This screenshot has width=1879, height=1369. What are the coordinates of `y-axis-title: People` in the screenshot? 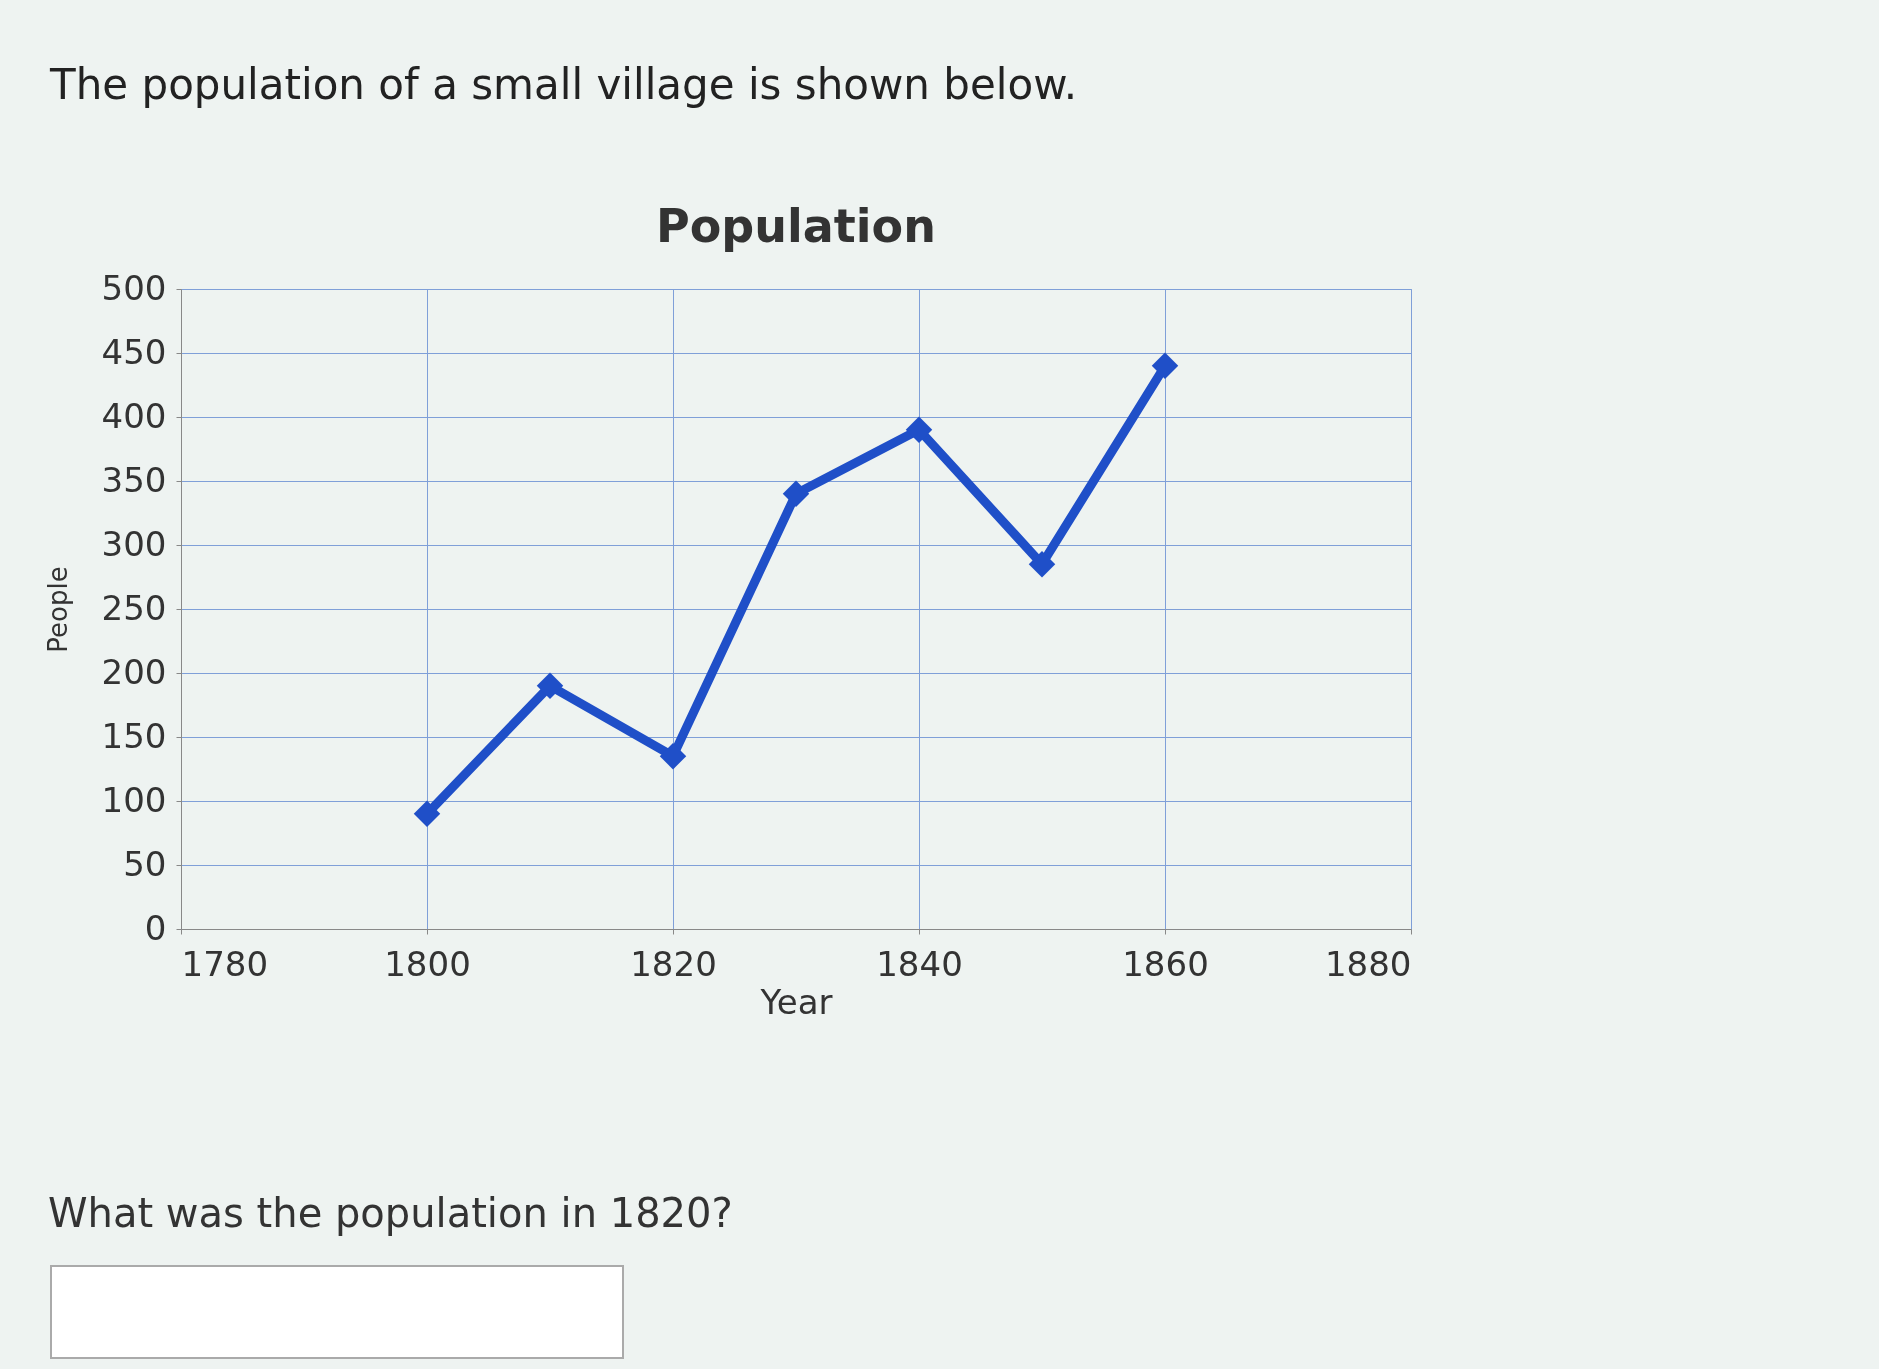 It's located at (57, 609).